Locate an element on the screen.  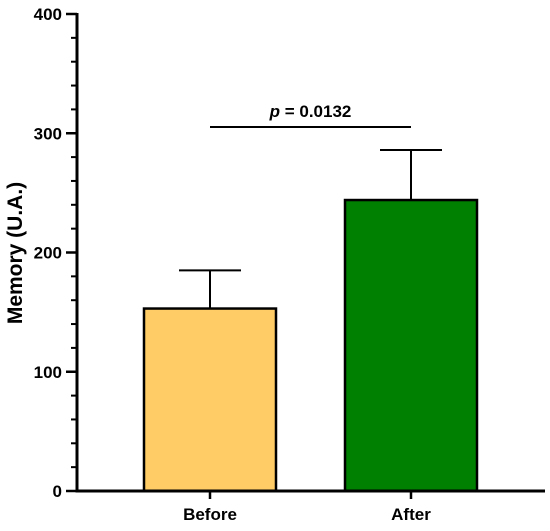
y-tick-label: 200 is located at coordinates (48, 253).